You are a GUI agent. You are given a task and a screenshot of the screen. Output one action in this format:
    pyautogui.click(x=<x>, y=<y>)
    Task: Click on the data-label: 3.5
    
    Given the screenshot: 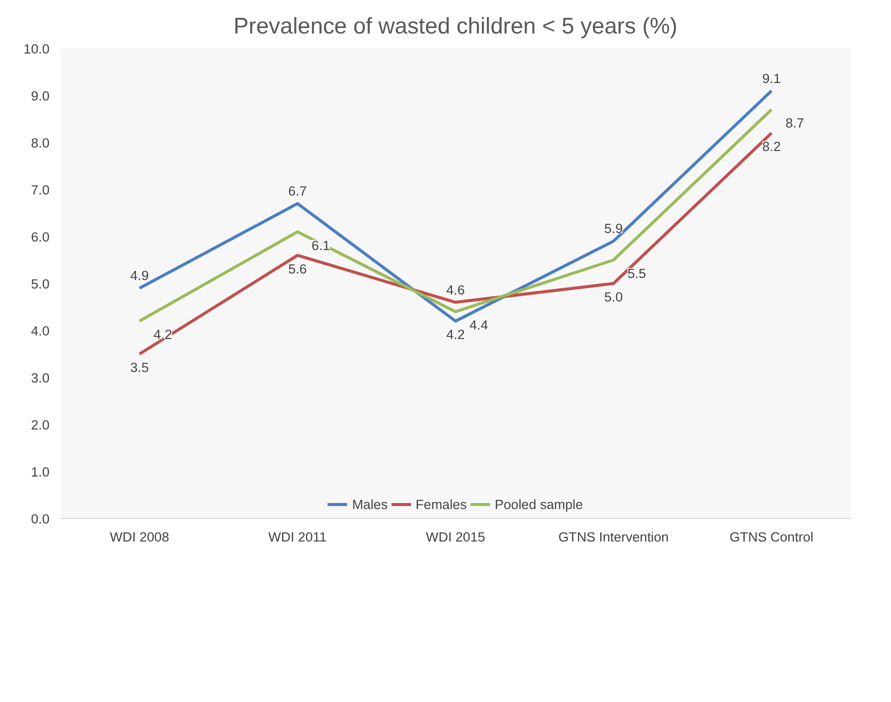 What is the action you would take?
    pyautogui.click(x=139, y=367)
    